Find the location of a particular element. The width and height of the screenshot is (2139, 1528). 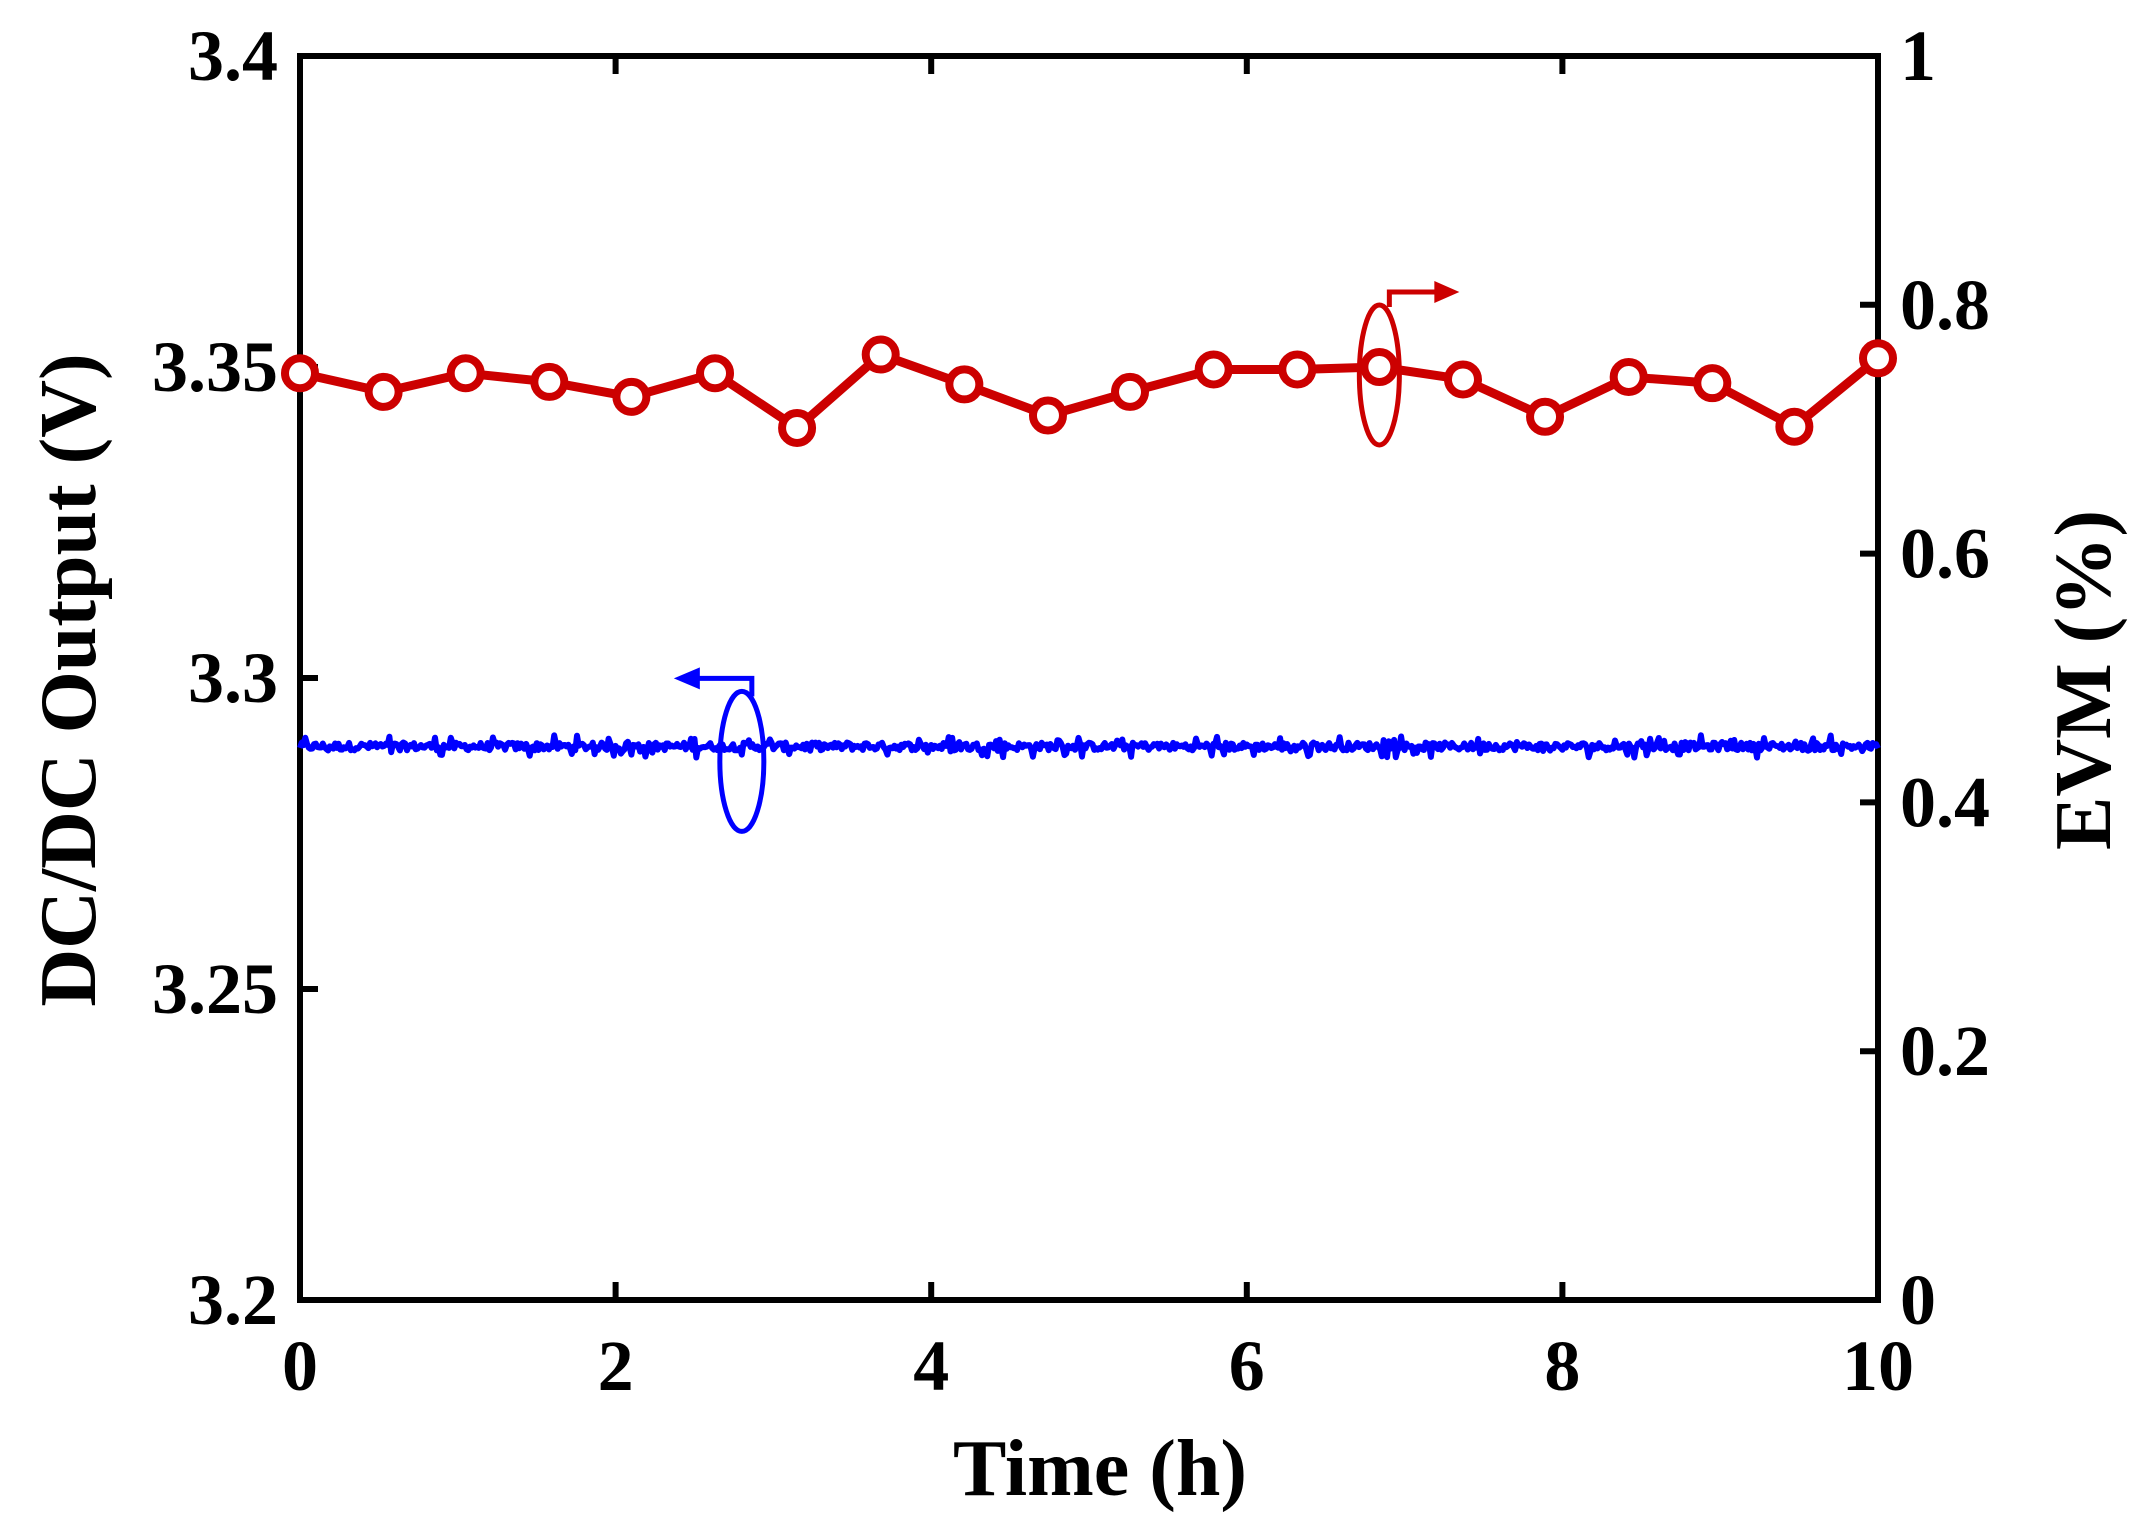

evm-series is located at coordinates (1089, 391).